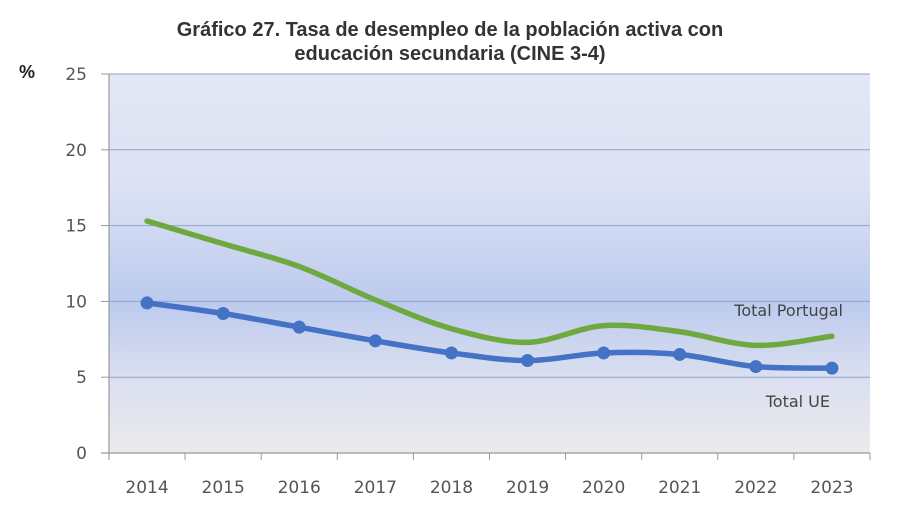  What do you see at coordinates (489, 488) in the screenshot?
I see `x-axis-tick-labels: 2014 2015 2016 2017 2018 2019 2020 2021 2022 2023` at bounding box center [489, 488].